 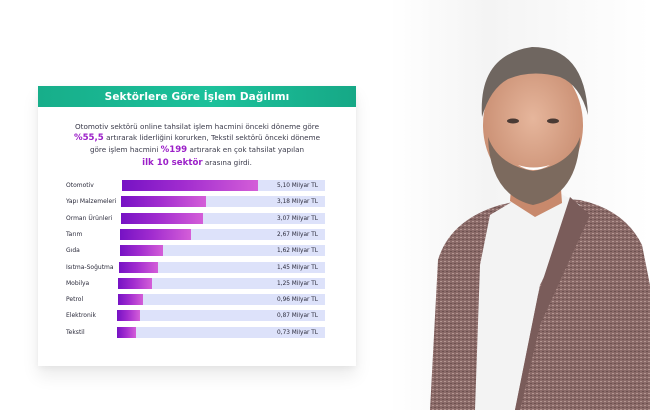 I want to click on bar-track: 5,10 Milyar TL, so click(x=223, y=185).